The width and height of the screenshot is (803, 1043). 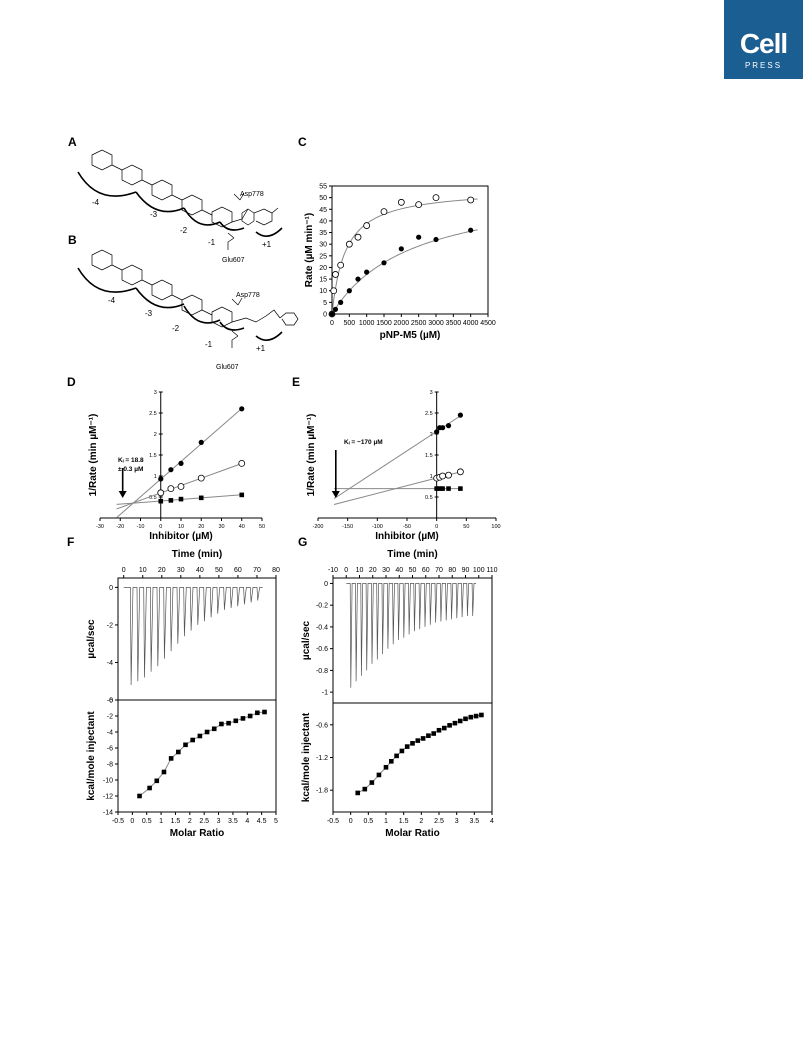 What do you see at coordinates (436, 323) in the screenshot?
I see `x-tick-label-6: 3000` at bounding box center [436, 323].